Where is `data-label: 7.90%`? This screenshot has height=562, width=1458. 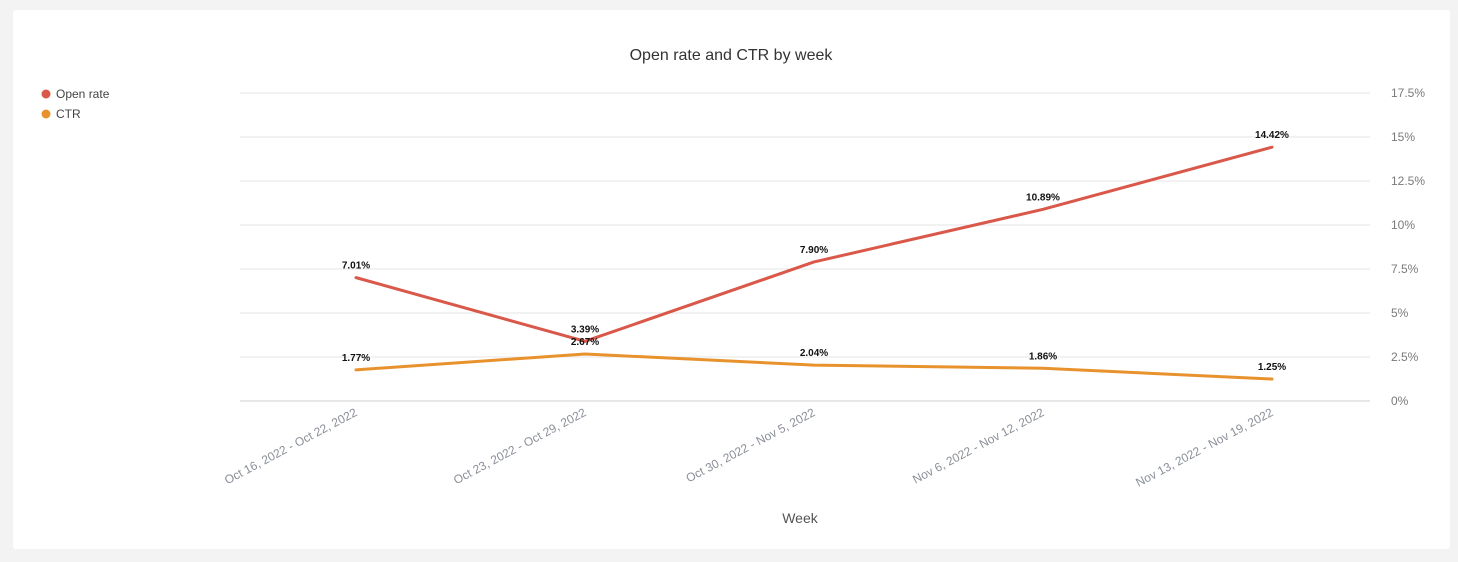 data-label: 7.90% is located at coordinates (814, 250).